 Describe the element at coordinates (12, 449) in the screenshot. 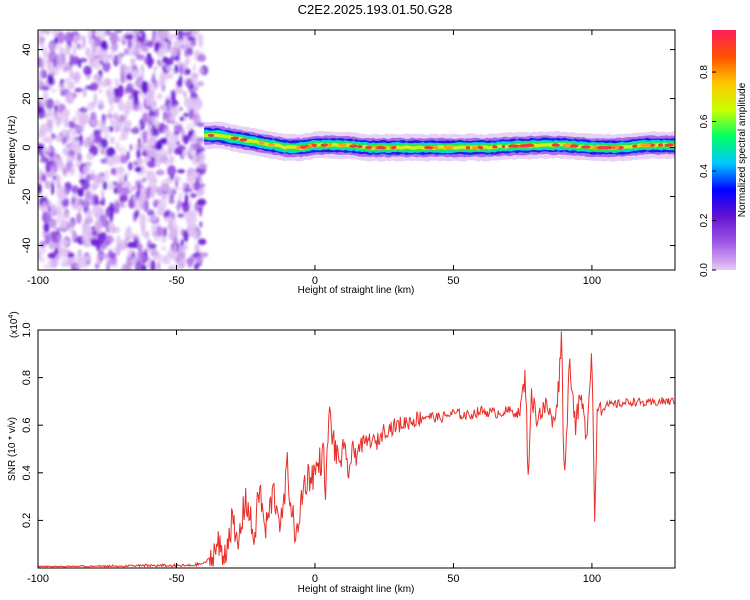

I see `snr-ylabel: SNR (10 * v/v)` at that location.